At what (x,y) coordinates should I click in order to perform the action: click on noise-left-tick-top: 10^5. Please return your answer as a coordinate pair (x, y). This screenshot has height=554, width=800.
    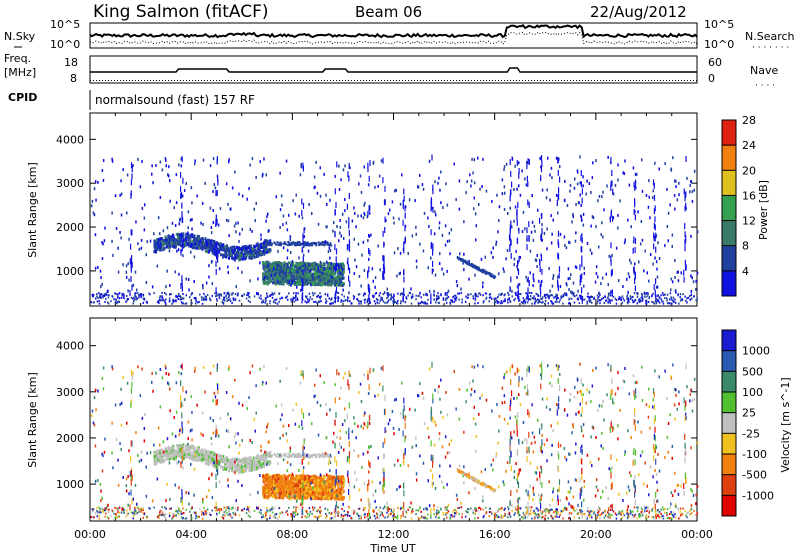
    Looking at the image, I should click on (65, 24).